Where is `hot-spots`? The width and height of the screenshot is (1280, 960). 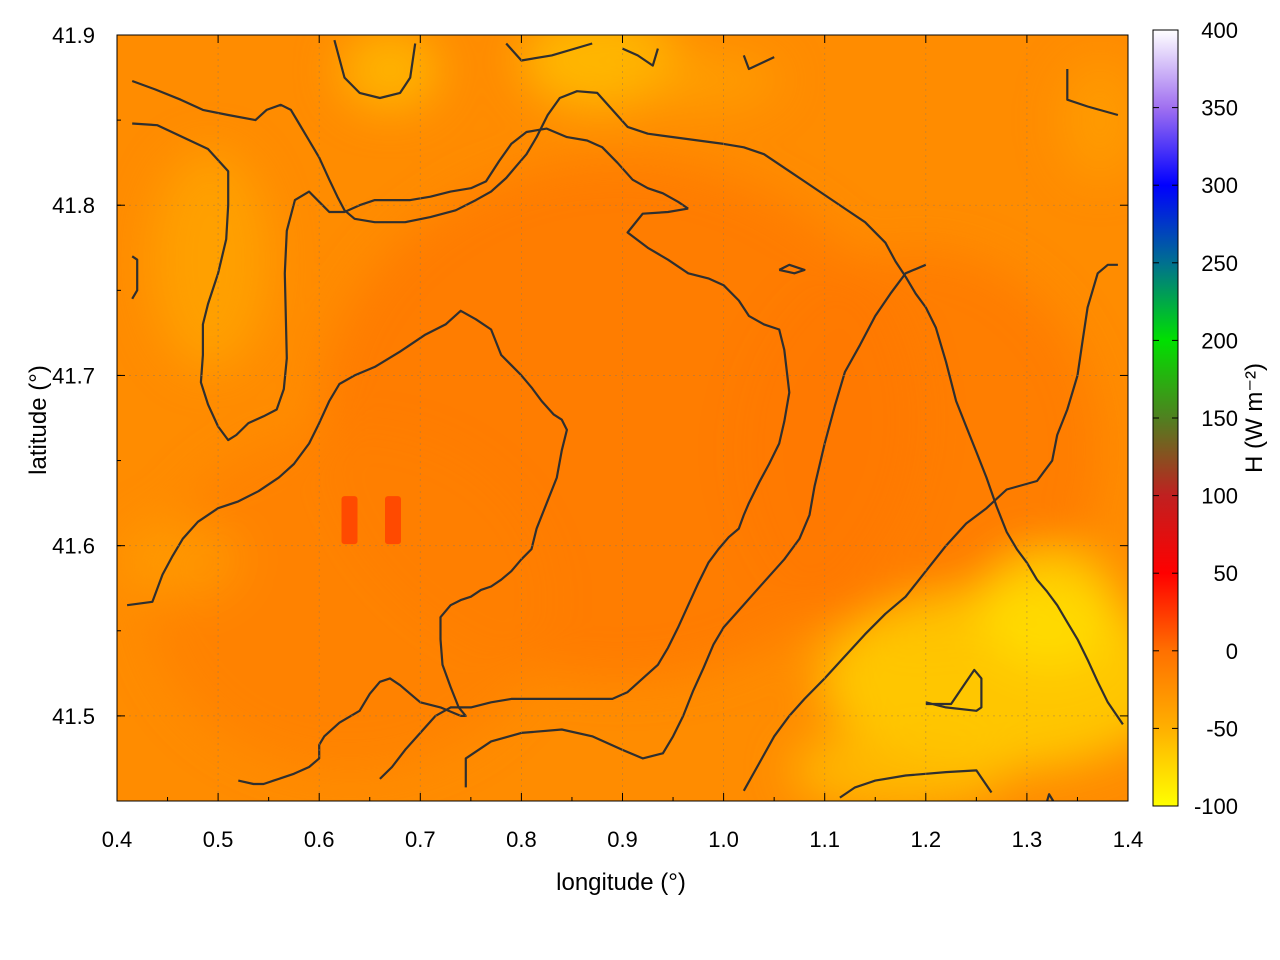 hot-spots is located at coordinates (371, 520).